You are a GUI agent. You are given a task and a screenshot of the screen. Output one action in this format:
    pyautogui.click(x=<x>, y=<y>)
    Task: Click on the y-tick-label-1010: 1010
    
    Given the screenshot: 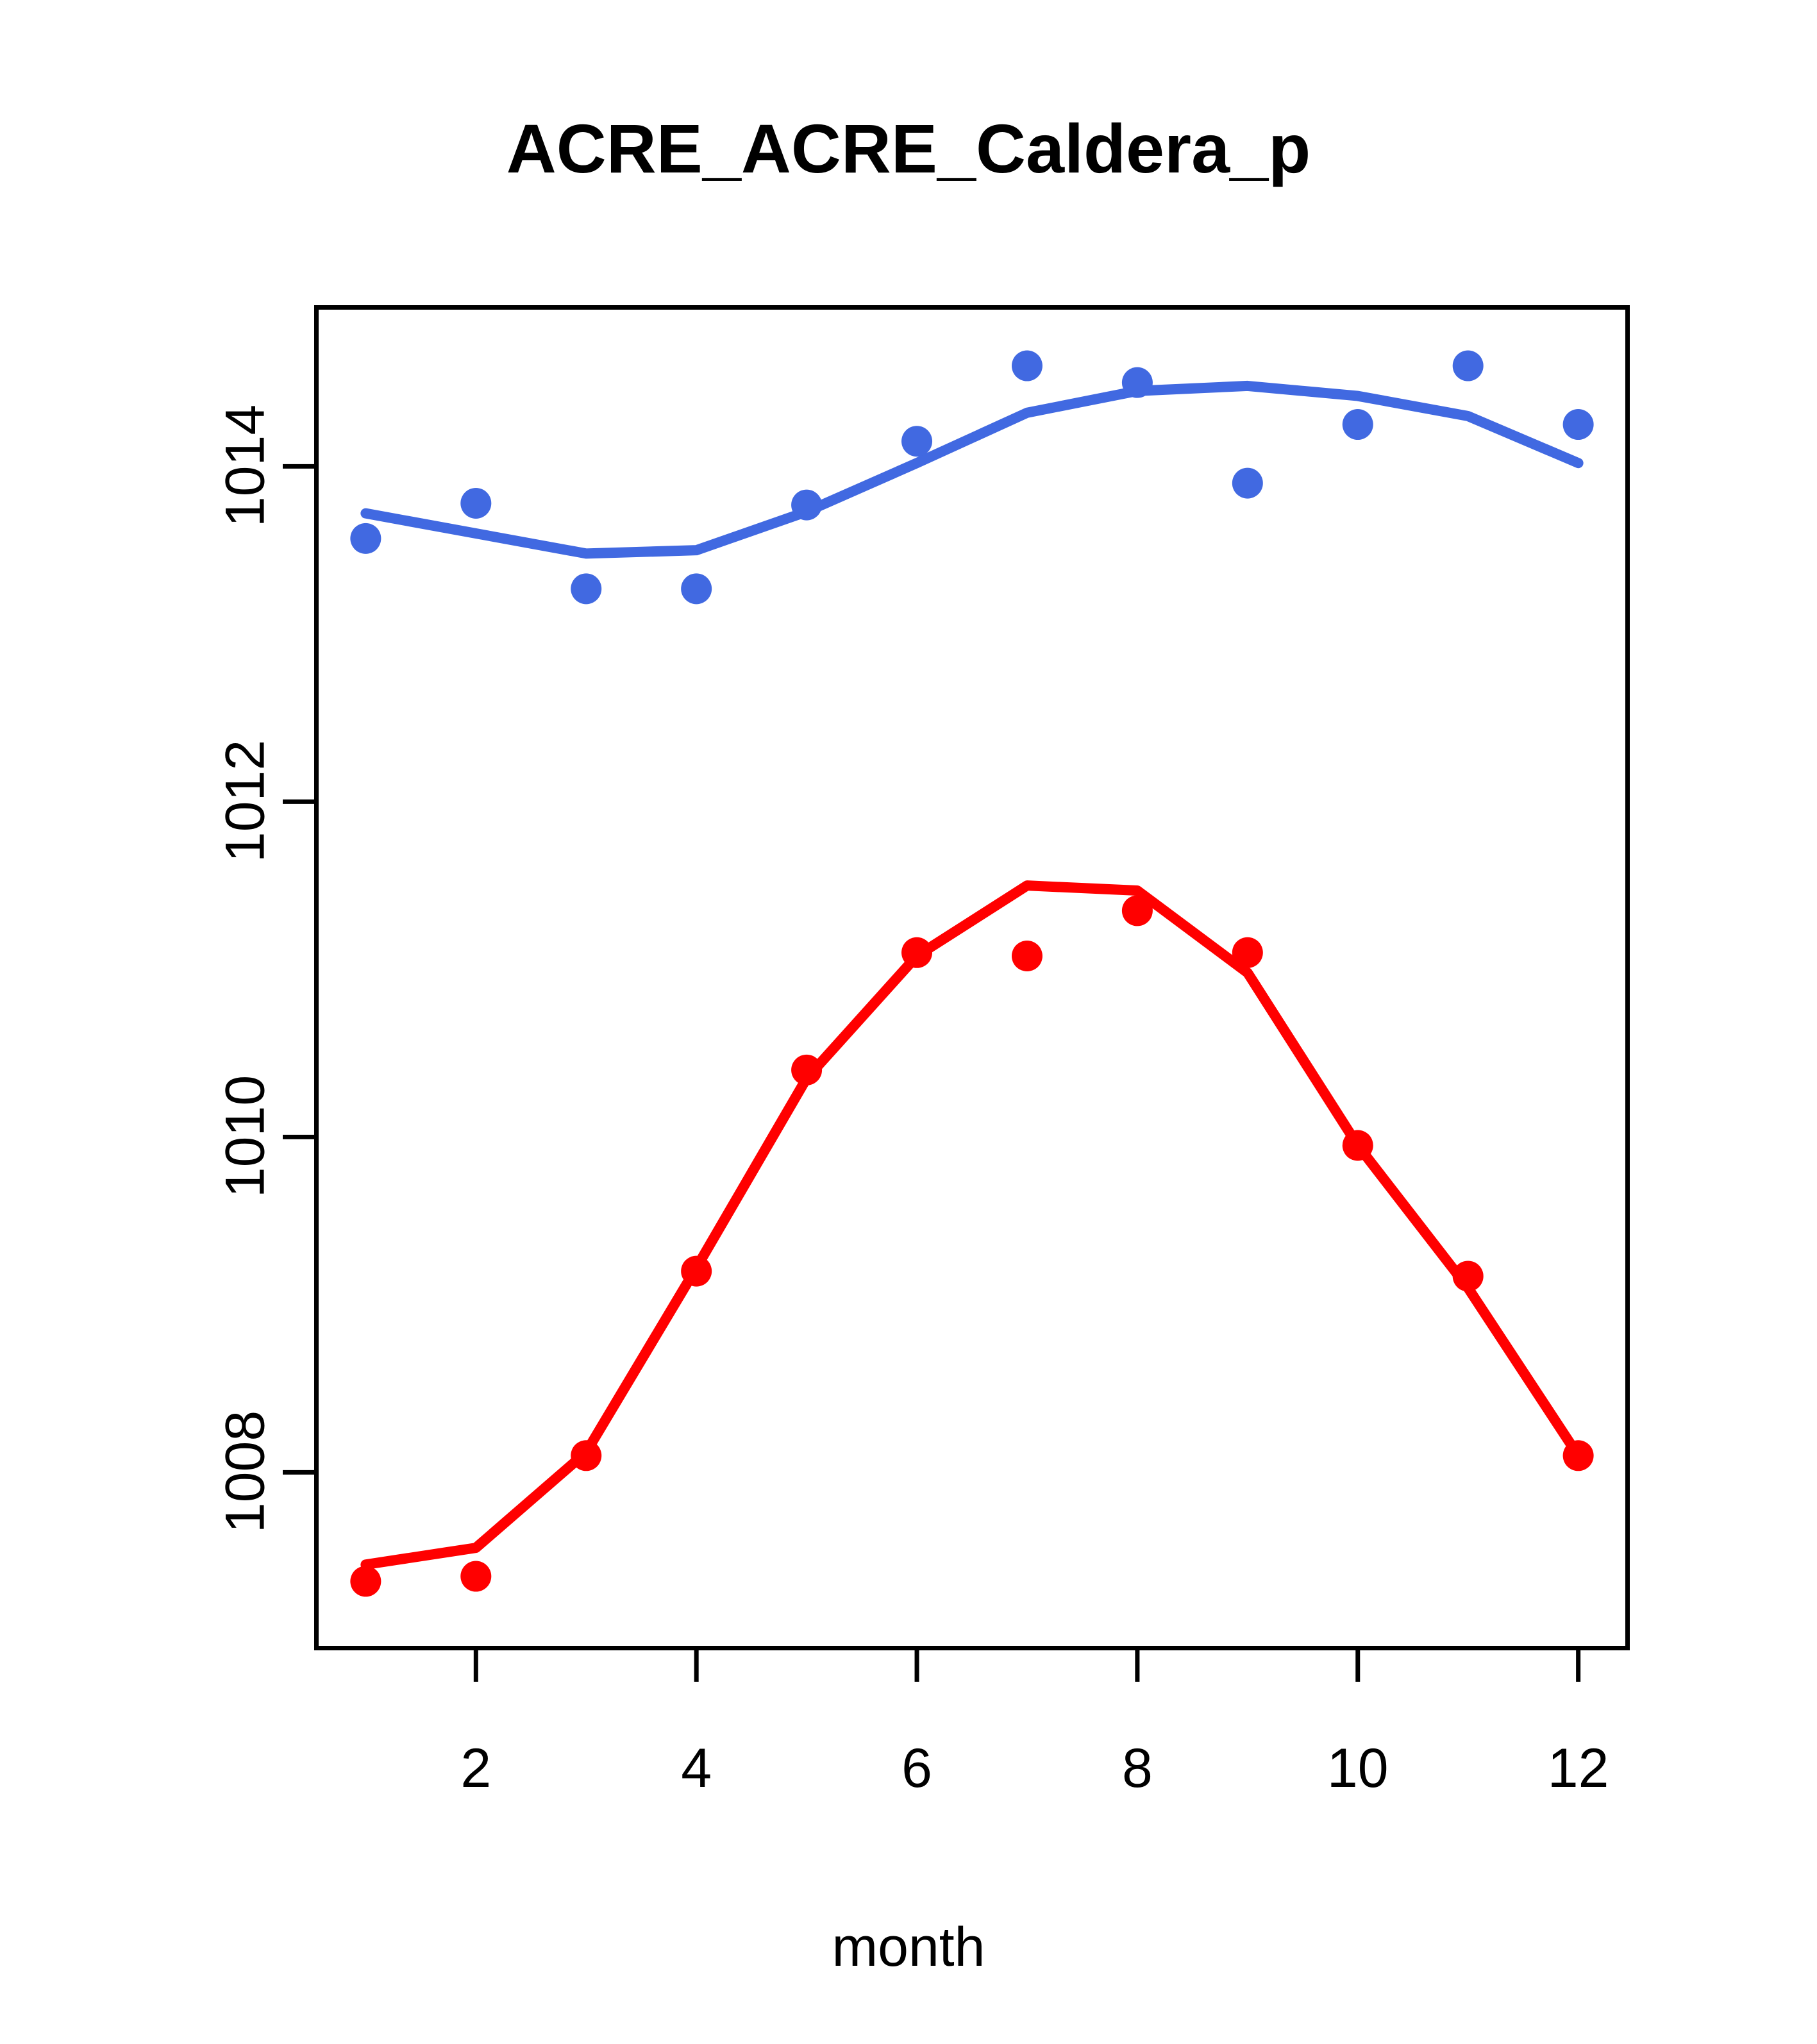 What is the action you would take?
    pyautogui.click(x=245, y=1136)
    